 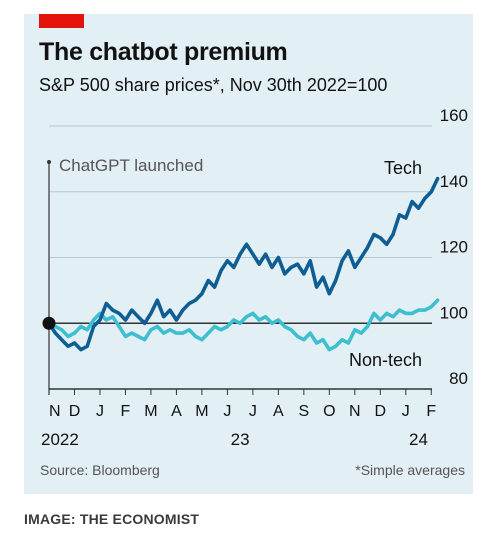 What do you see at coordinates (385, 264) in the screenshot?
I see `series-labels: Tech Non-tech` at bounding box center [385, 264].